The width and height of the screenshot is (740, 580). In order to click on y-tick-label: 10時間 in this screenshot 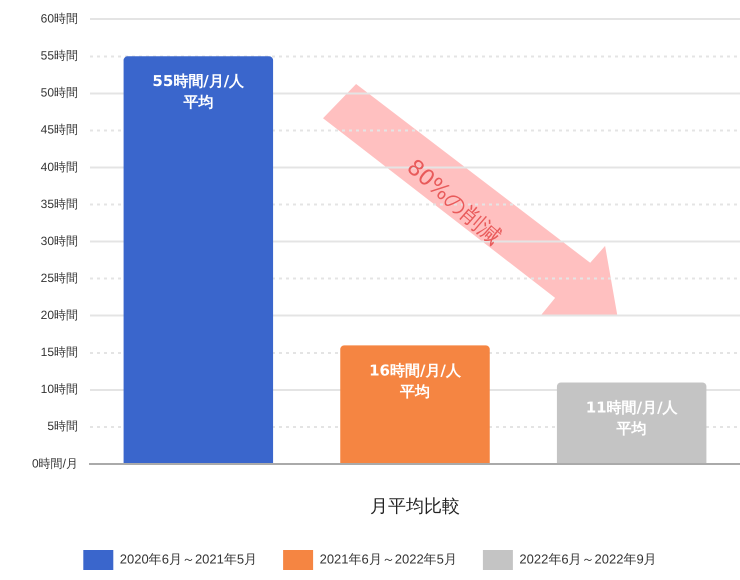, I will do `click(59, 389)`.